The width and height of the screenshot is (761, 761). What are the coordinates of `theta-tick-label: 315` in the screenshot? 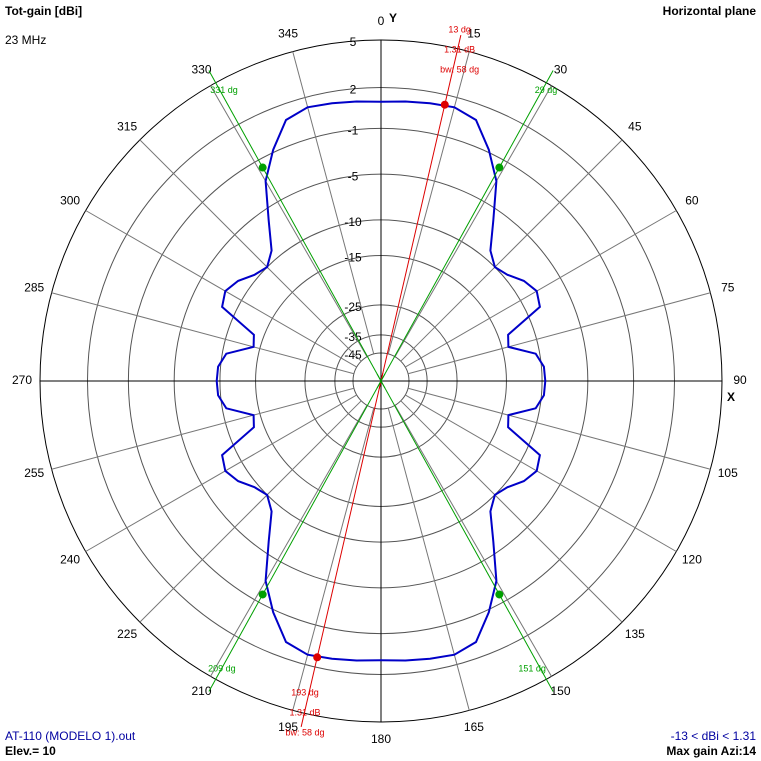 It's located at (127, 126).